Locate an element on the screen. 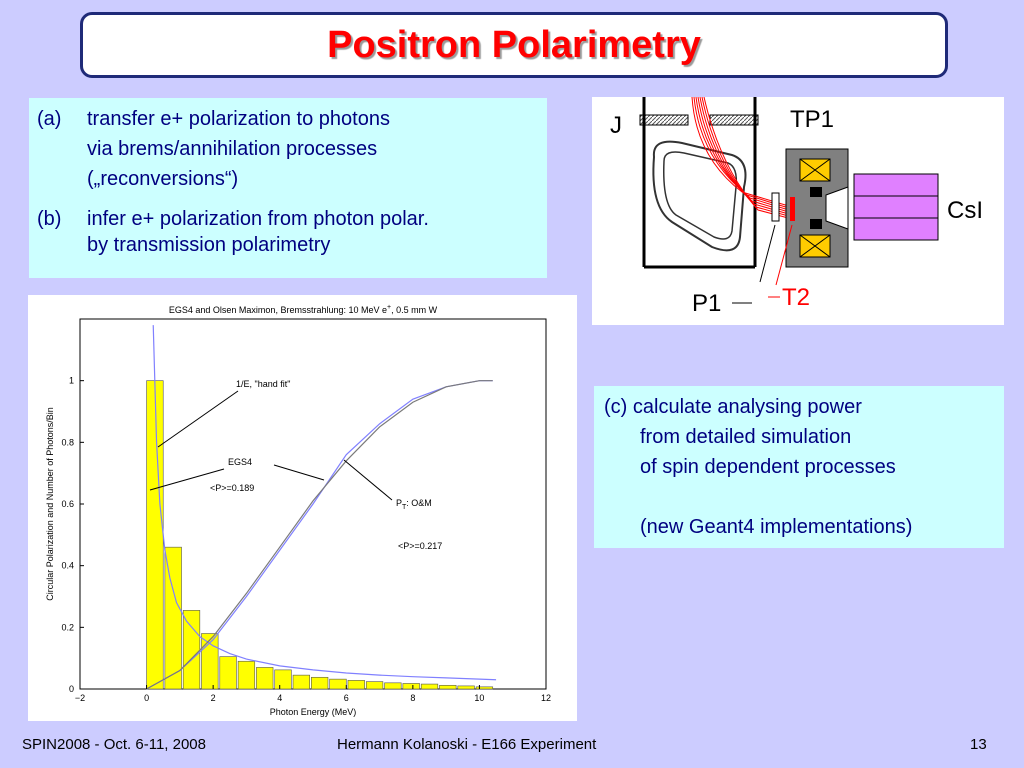  item-c-line-2: from detailed simulation is located at coordinates (746, 437).